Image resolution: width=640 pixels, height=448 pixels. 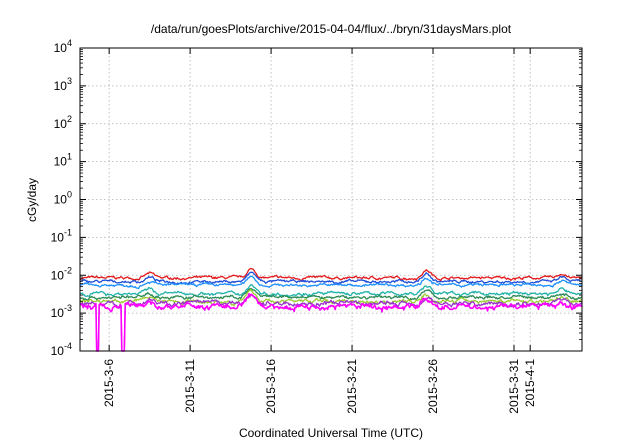 I want to click on y-tick-label: 10⁰, so click(x=63, y=198).